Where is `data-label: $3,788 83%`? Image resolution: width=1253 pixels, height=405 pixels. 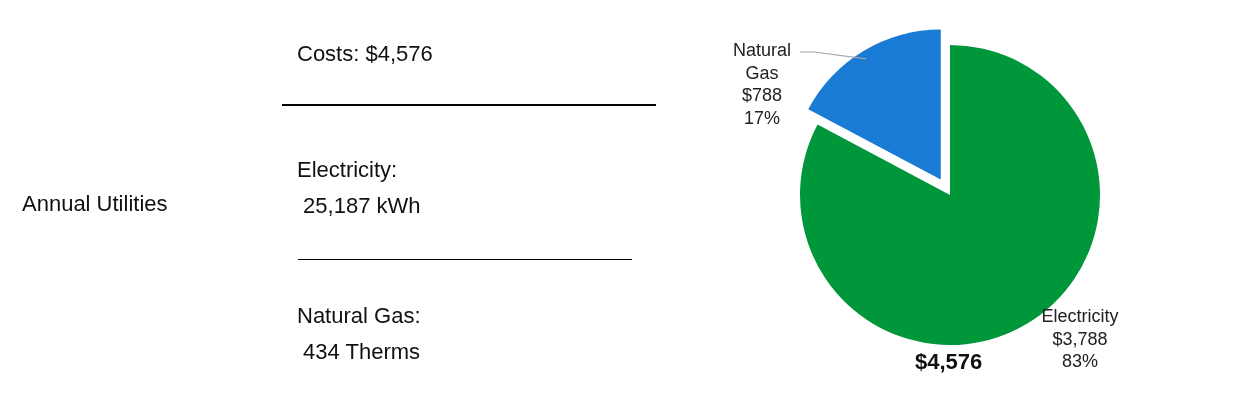 data-label: $3,788 83% is located at coordinates (1080, 349).